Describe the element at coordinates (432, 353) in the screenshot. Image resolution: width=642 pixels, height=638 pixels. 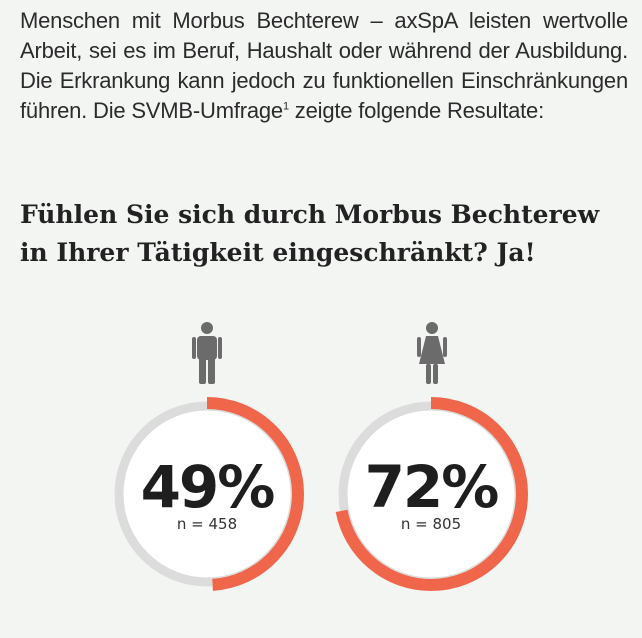
I see `female-person-icon` at that location.